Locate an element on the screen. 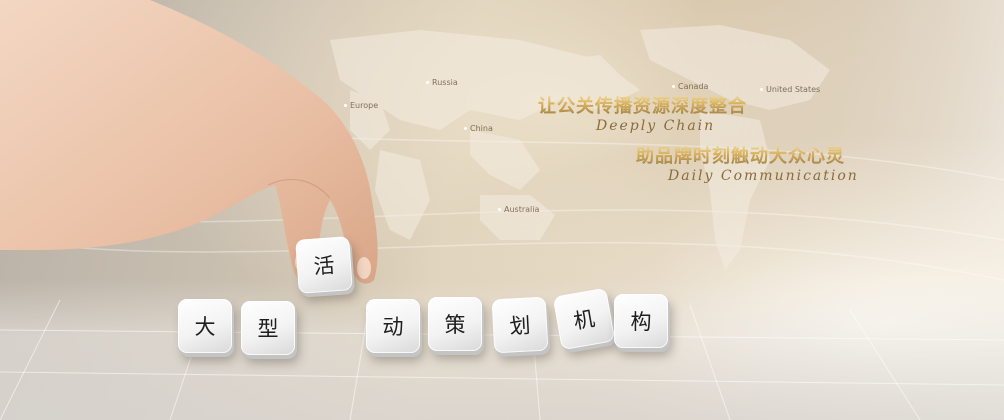 This screenshot has width=1004, height=420. cube-6: 划 is located at coordinates (520, 325).